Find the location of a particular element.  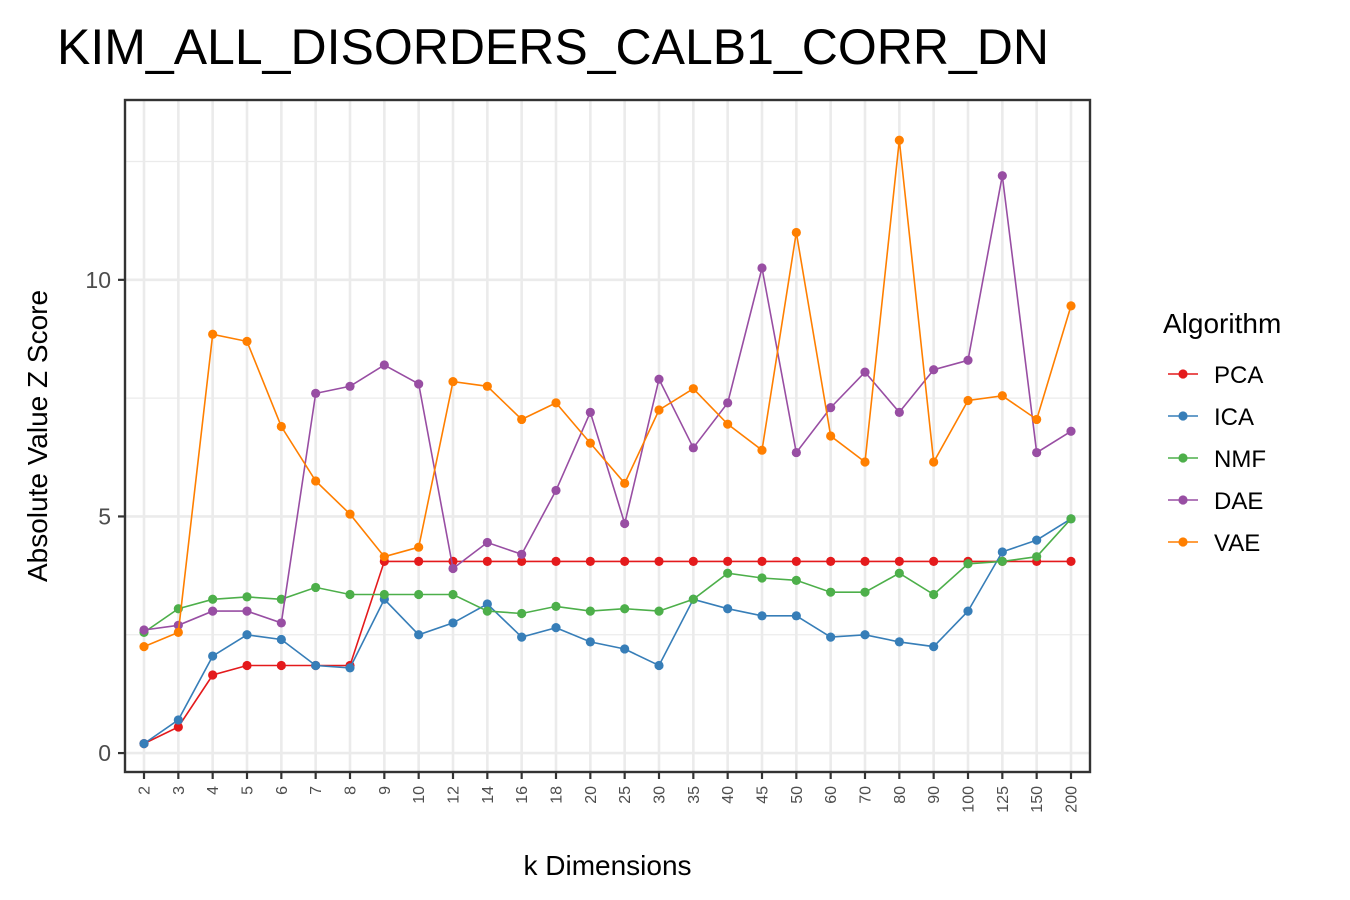

x-tick-label: 18 is located at coordinates (557, 795).